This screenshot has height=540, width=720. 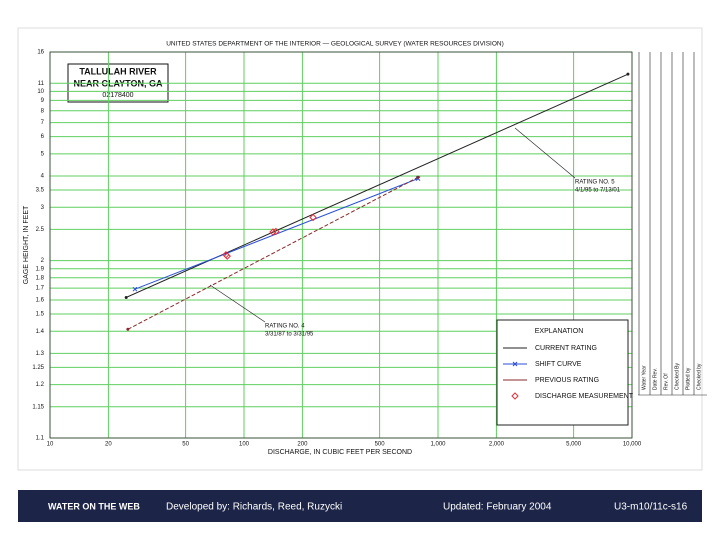 I want to click on y-tick-label: 4, so click(x=43, y=177).